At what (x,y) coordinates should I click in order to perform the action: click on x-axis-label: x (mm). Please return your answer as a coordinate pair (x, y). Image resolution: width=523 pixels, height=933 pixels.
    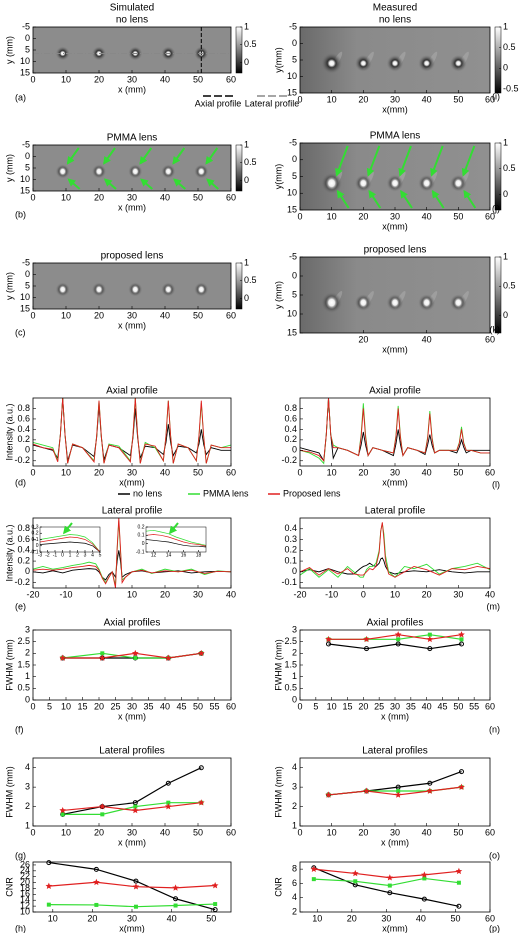
    Looking at the image, I should click on (132, 842).